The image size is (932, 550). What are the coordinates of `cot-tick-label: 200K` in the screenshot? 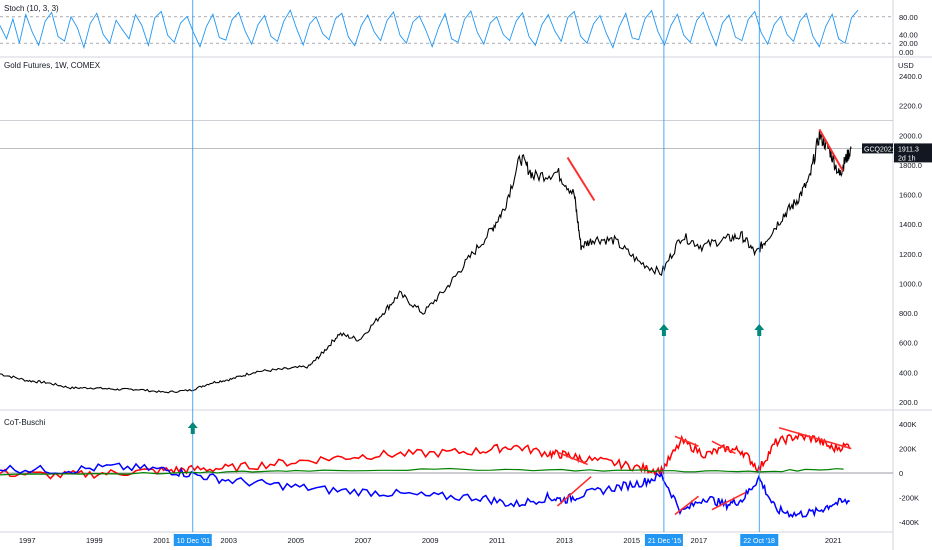 It's located at (908, 449).